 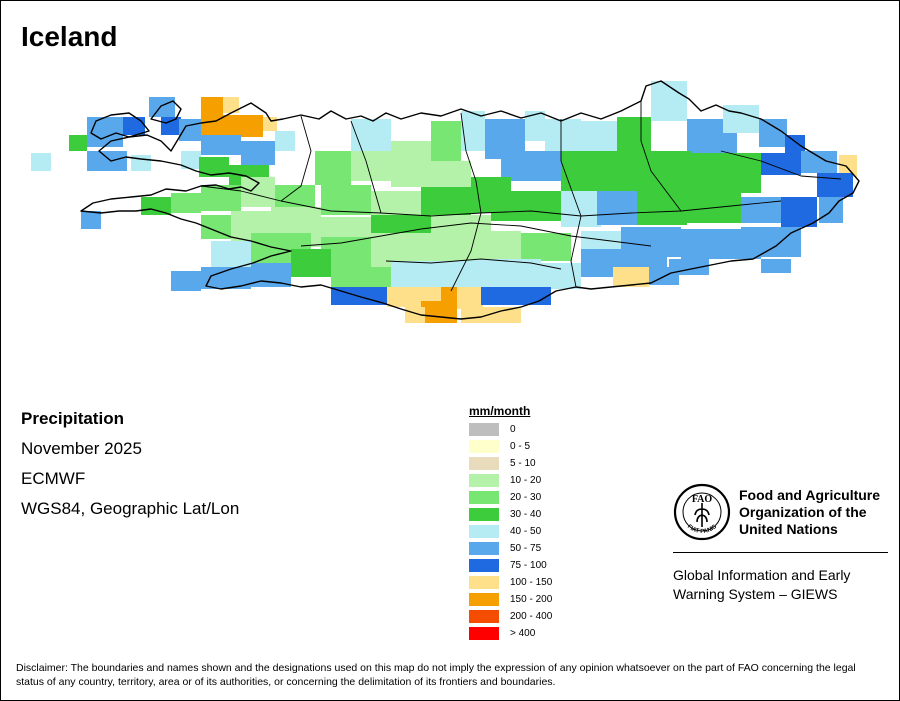 I want to click on legend-item: 40 - 50, so click(x=510, y=531).